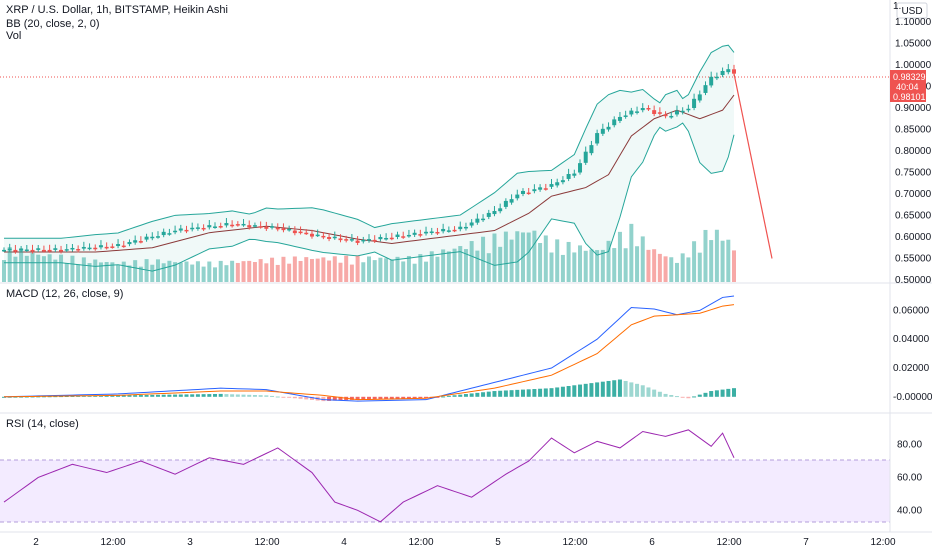  What do you see at coordinates (64, 294) in the screenshot?
I see `macd-indicator-label: MACD (12, 26, close, 9)` at bounding box center [64, 294].